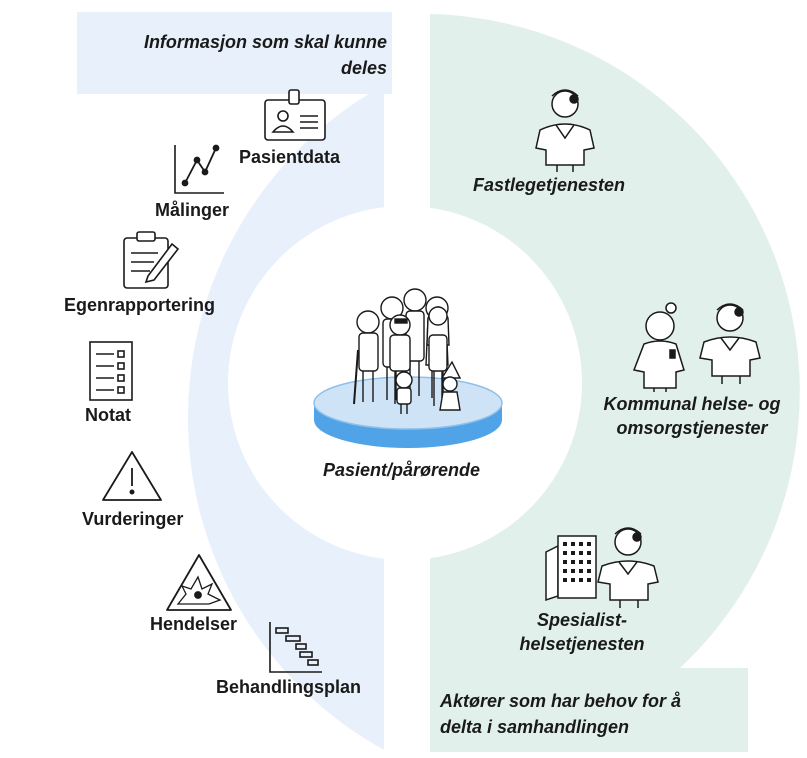 Image resolution: width=807 pixels, height=758 pixels. Describe the element at coordinates (199, 582) in the screenshot. I see `incident-icon` at that location.